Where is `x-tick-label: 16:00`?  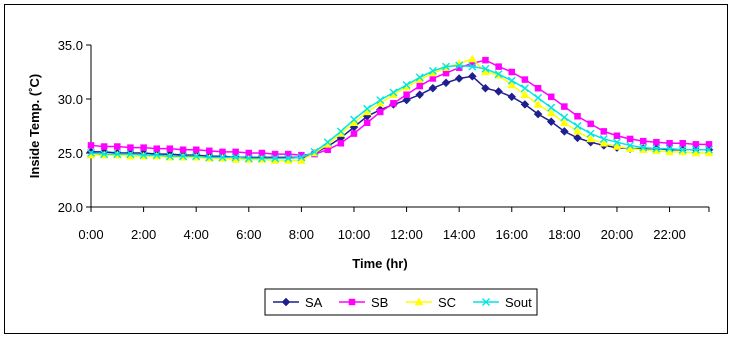 x-tick-label: 16:00 is located at coordinates (511, 234).